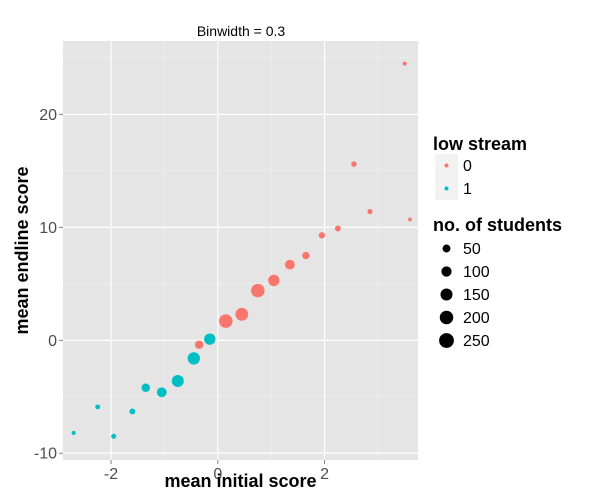 The width and height of the screenshot is (600, 500). What do you see at coordinates (476, 341) in the screenshot?
I see `size-legend-label: 250` at bounding box center [476, 341].